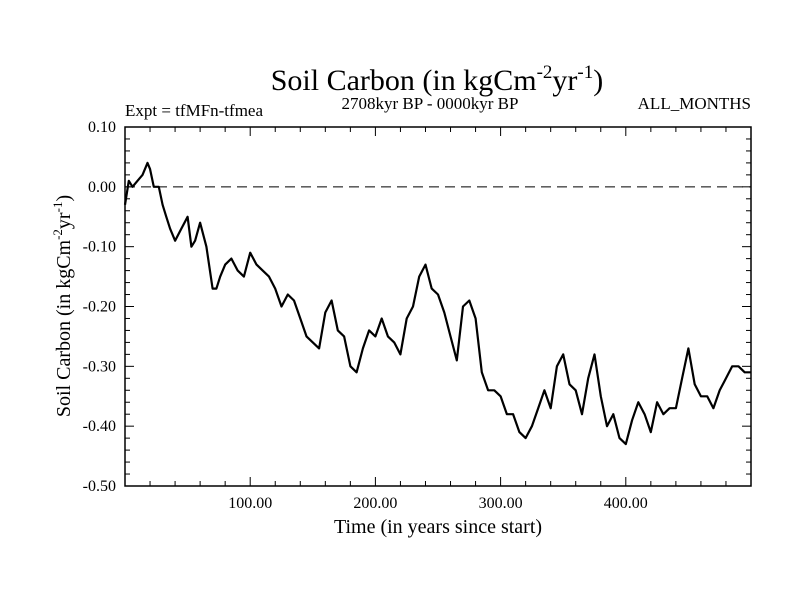 The height and width of the screenshot is (600, 800). Describe the element at coordinates (99, 426) in the screenshot. I see `y-tick-label: -0.40` at that location.